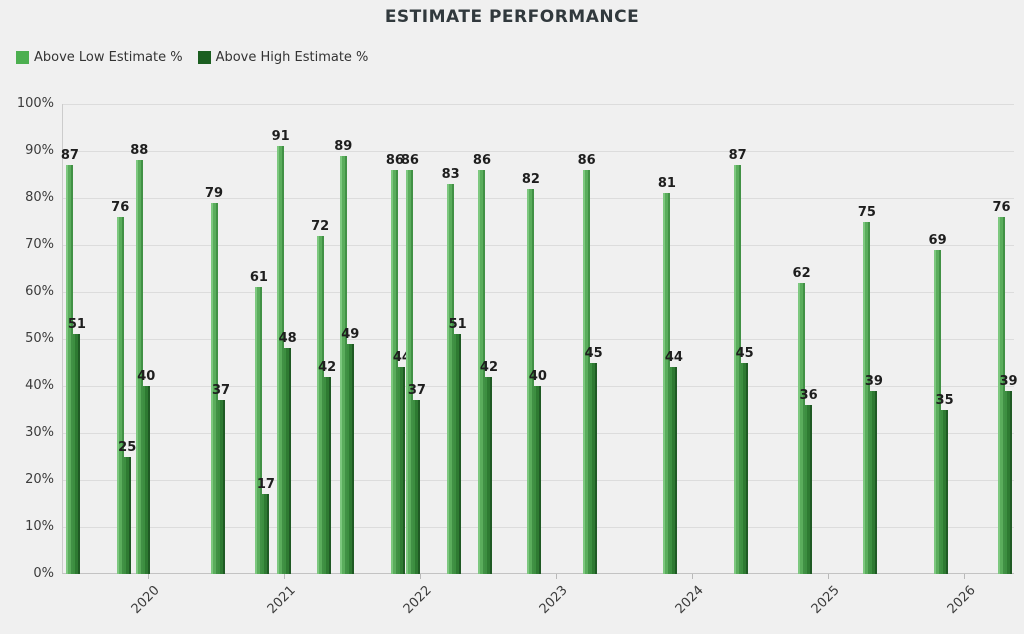  I want to click on value-label-high: 48, so click(287, 339).